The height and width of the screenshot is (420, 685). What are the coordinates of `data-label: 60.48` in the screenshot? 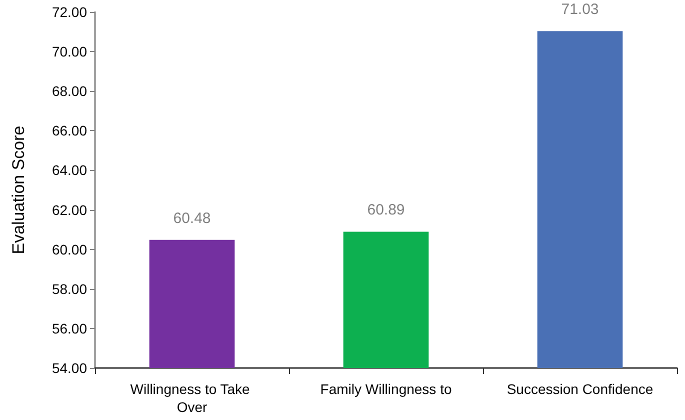 It's located at (192, 218).